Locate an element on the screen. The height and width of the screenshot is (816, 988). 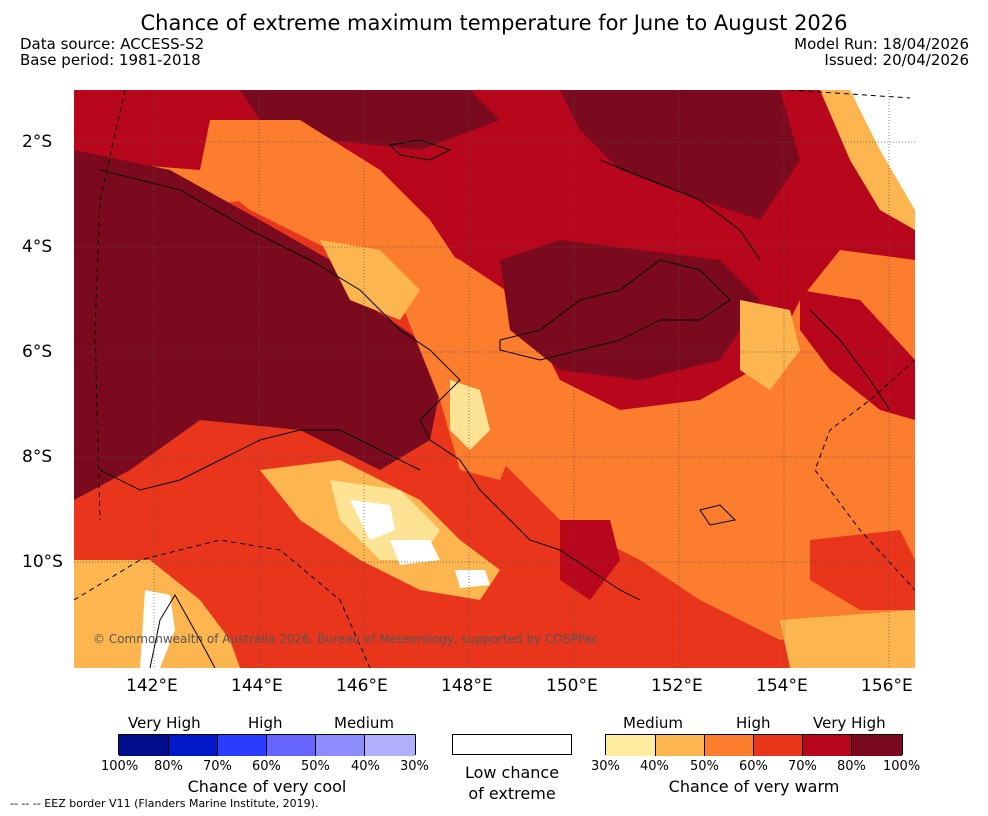
warm-tick-80: 80% is located at coordinates (851, 766).